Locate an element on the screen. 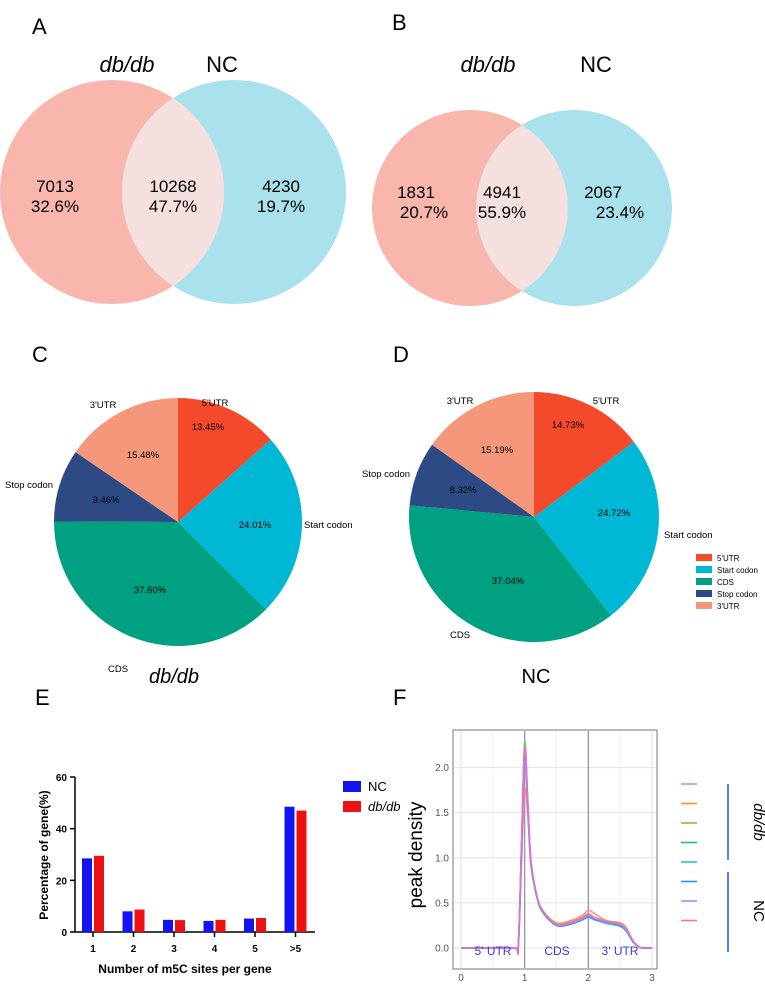 The image size is (765, 987). panel-letter-e: E is located at coordinates (42, 697).